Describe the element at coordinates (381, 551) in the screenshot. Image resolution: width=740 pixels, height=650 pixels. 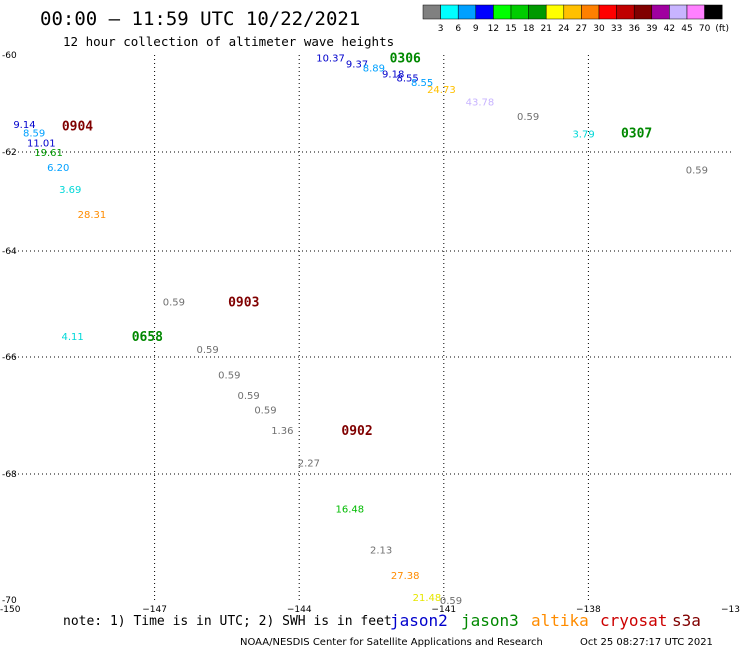
I see `wave-height-value: 2.13` at that location.